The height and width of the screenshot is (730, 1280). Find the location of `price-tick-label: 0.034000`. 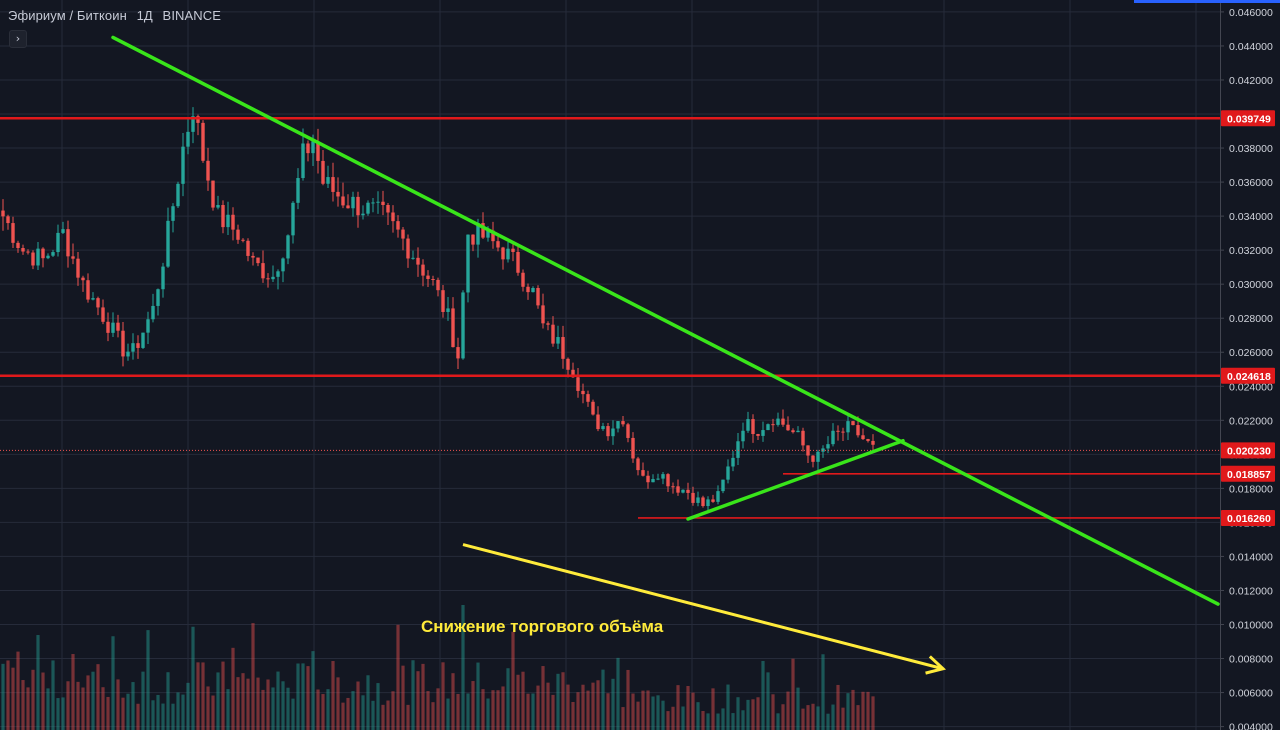

price-tick-label: 0.034000 is located at coordinates (1251, 217).